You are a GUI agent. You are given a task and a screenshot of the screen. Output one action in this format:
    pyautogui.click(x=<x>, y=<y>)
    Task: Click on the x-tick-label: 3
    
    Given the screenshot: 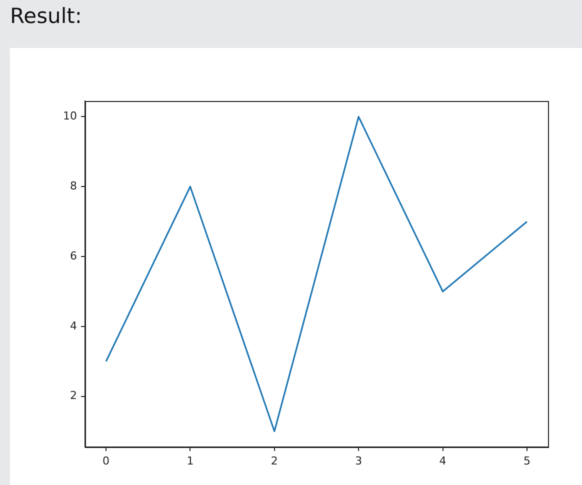 What is the action you would take?
    pyautogui.click(x=358, y=461)
    